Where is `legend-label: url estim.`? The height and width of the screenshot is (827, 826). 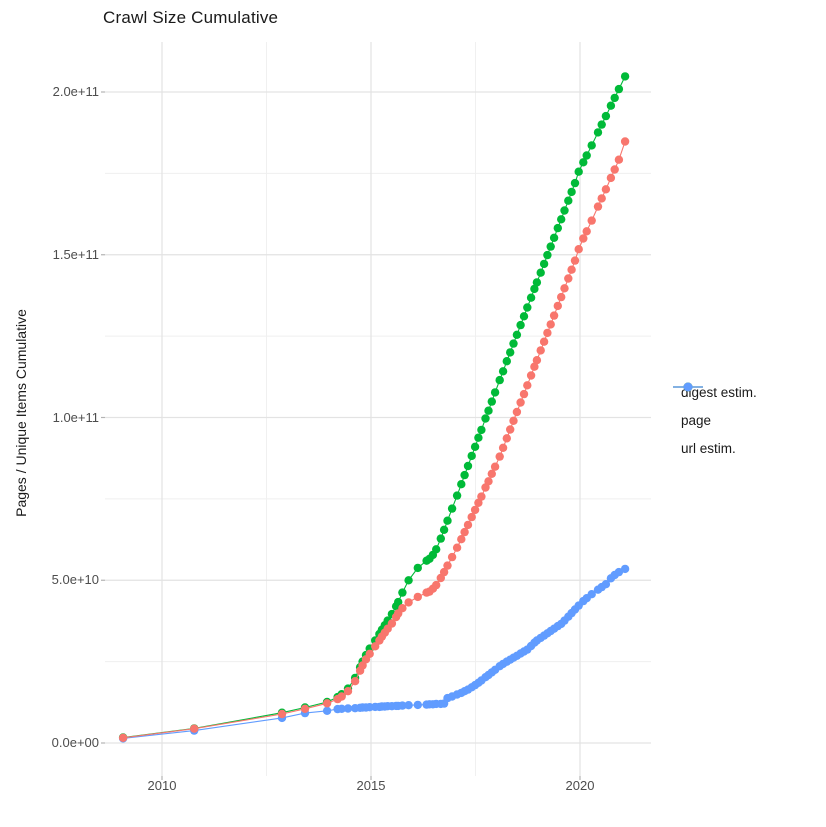
legend-label: url estim. is located at coordinates (708, 448).